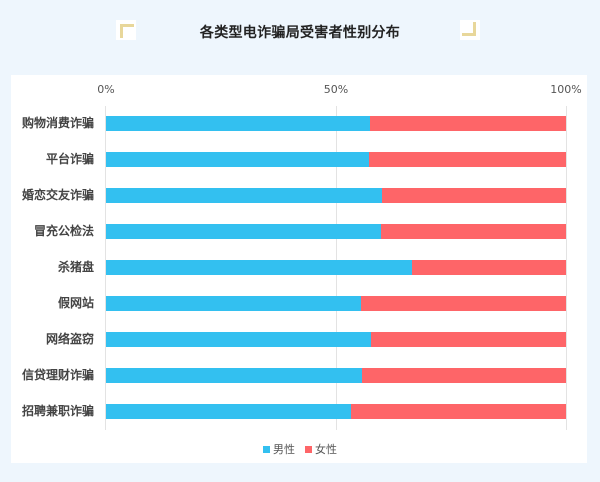  I want to click on legend-label: 女性, so click(326, 449).